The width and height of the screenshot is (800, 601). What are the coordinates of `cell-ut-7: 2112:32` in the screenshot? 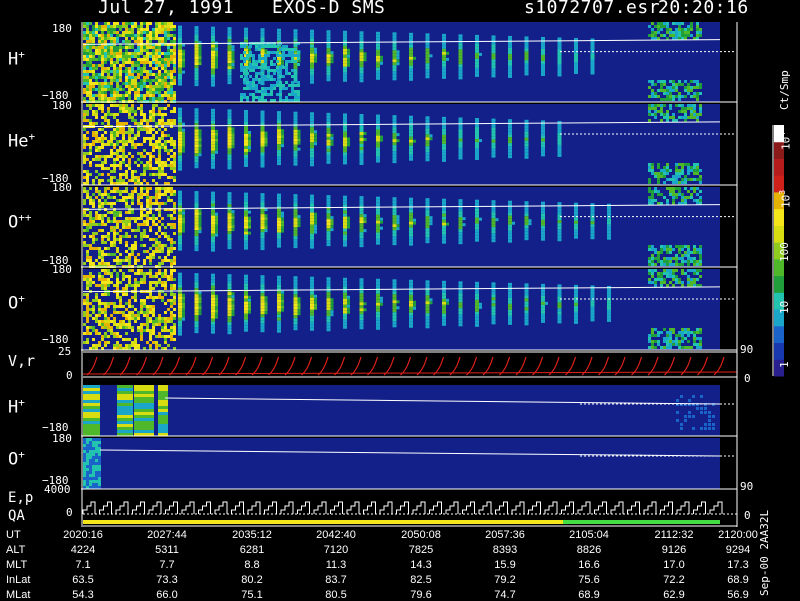 It's located at (674, 535).